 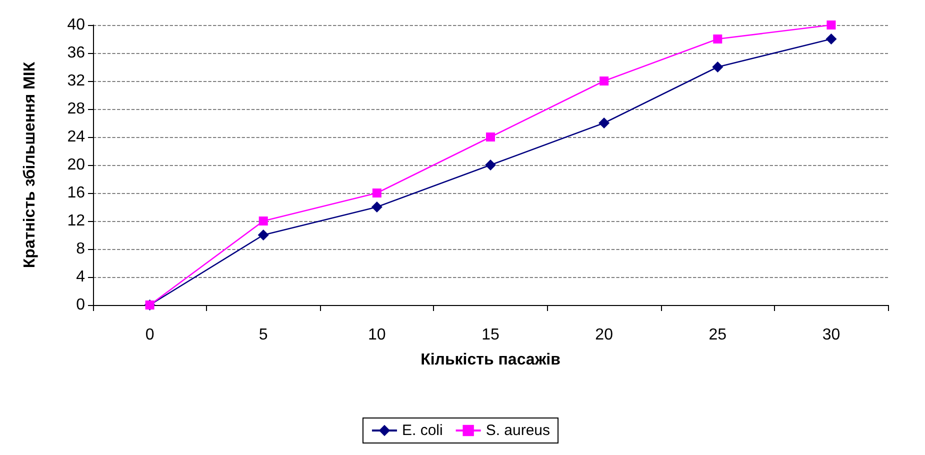 What do you see at coordinates (76, 165) in the screenshot?
I see `y-tick-label: 20` at bounding box center [76, 165].